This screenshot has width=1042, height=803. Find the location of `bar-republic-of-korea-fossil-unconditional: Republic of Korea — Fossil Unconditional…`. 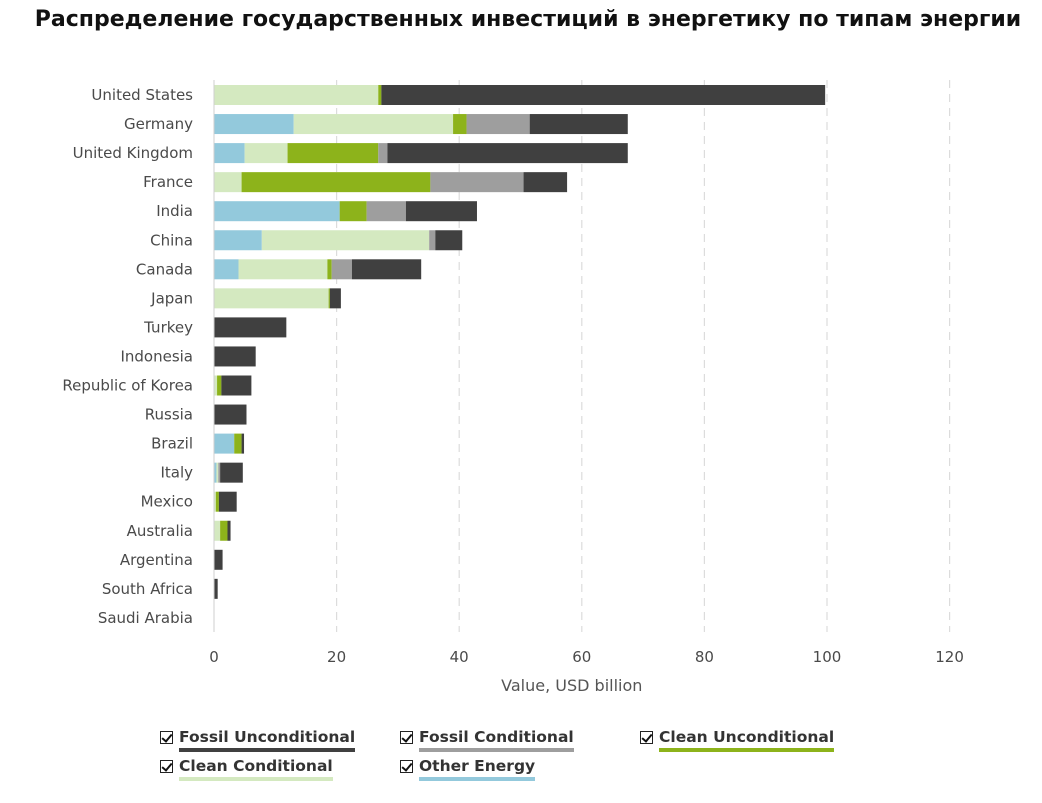

bar-republic-of-korea-fossil-unconditional: Republic of Korea — Fossil Unconditional… is located at coordinates (236, 385).